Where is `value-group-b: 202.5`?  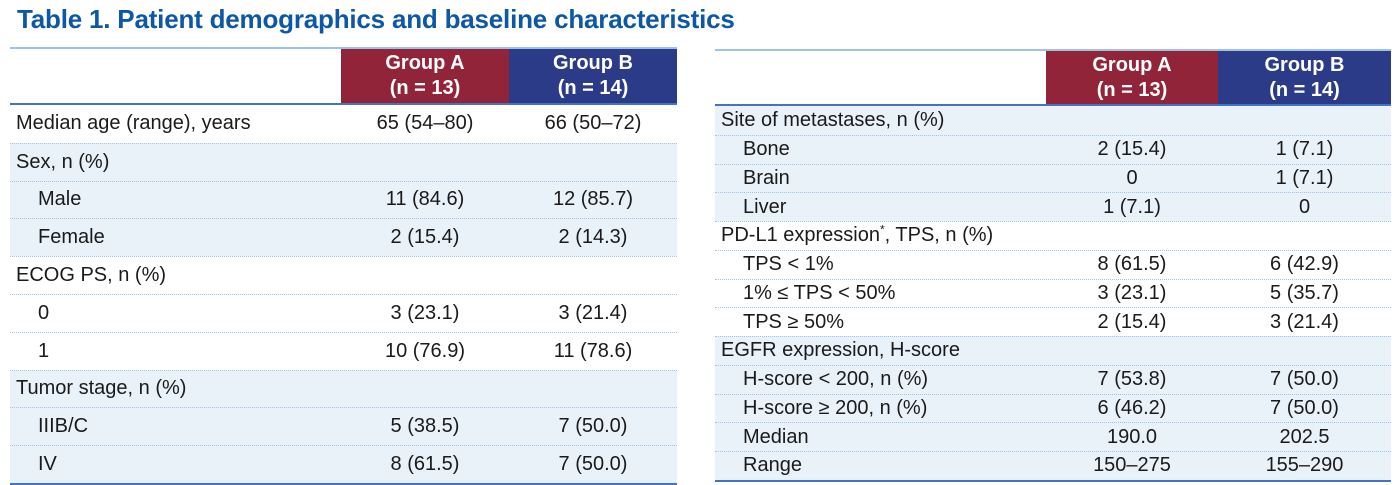
value-group-b: 202.5 is located at coordinates (1304, 436).